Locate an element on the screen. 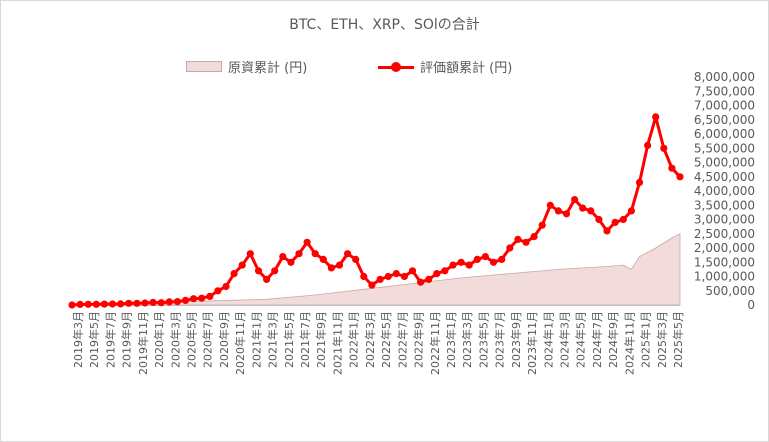 The height and width of the screenshot is (442, 769). x-tick-label: 2023年3月 is located at coordinates (467, 339).